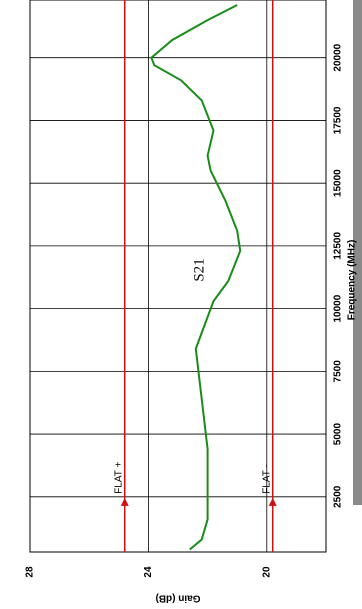 The image size is (362, 609). What do you see at coordinates (338, 434) in the screenshot?
I see `x-tick-label: 5000` at bounding box center [338, 434].